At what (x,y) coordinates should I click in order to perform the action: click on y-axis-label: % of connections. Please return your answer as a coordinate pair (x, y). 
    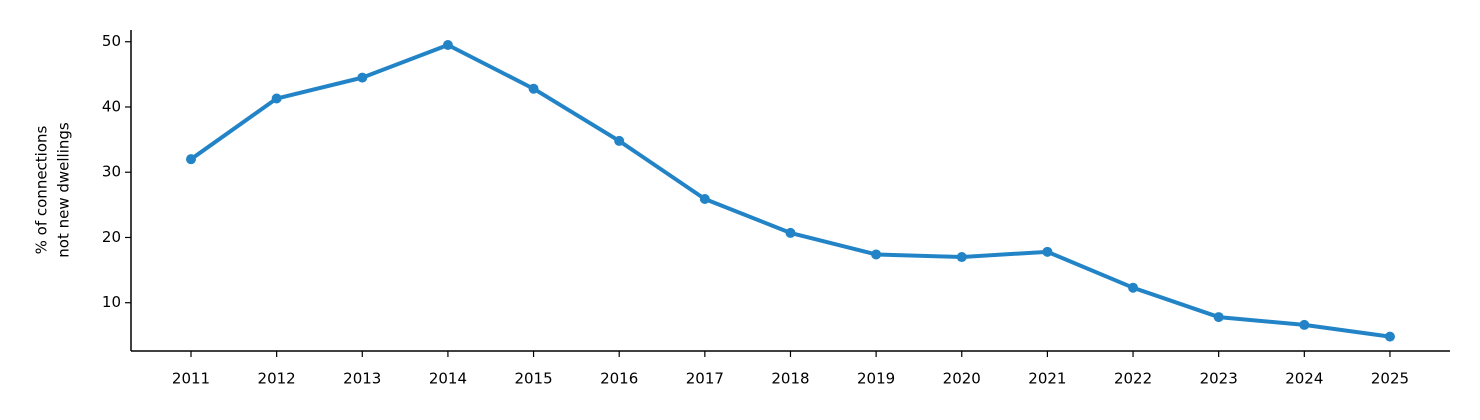
    Looking at the image, I should click on (42, 189).